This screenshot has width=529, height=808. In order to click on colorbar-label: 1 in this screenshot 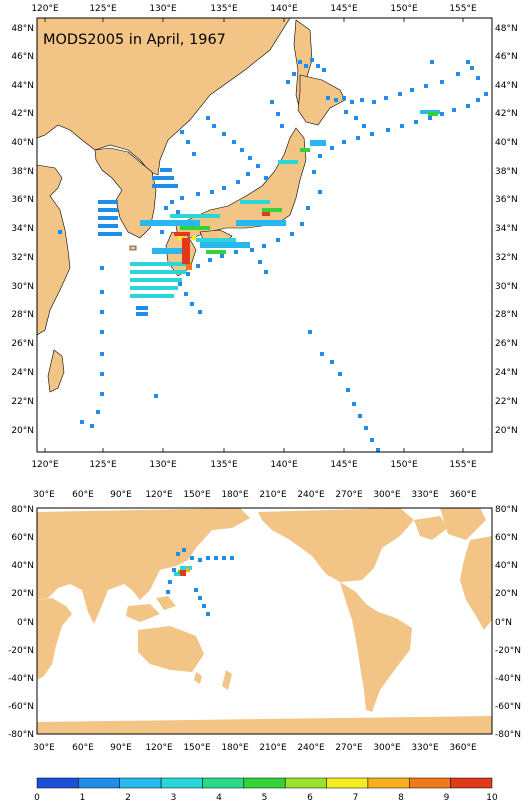, I will do `click(83, 798)`.